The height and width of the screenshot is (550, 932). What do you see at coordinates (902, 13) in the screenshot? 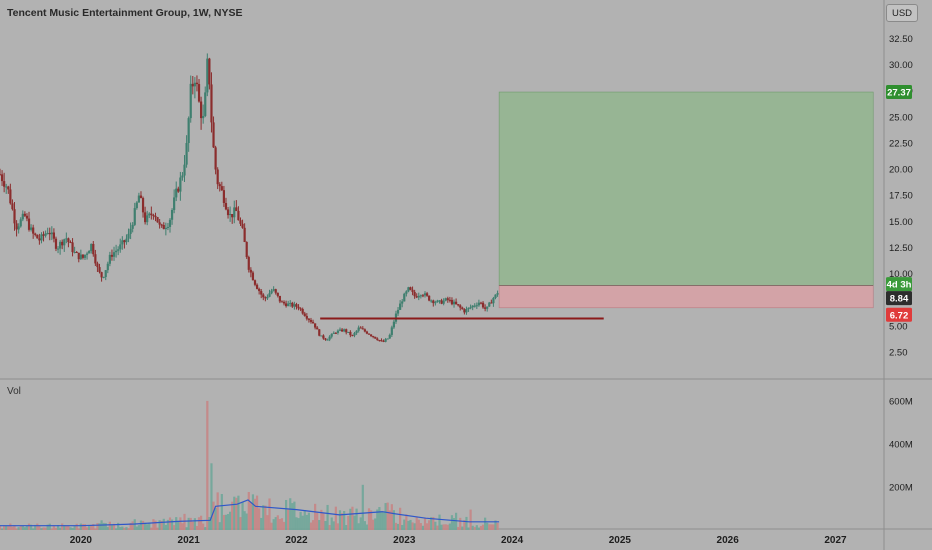
I see `currency-button: USD` at bounding box center [902, 13].